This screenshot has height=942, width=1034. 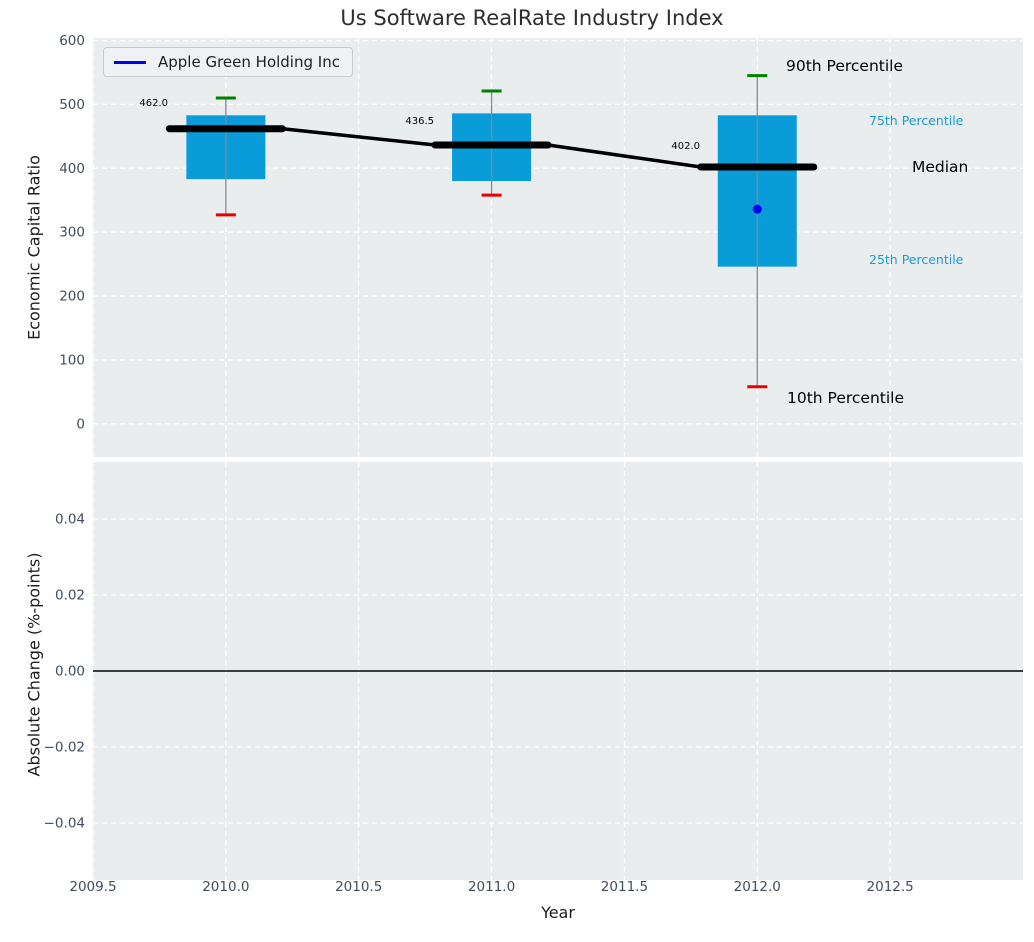 I want to click on top-y-axis-label: Economic Capital Ratio, so click(x=34, y=247).